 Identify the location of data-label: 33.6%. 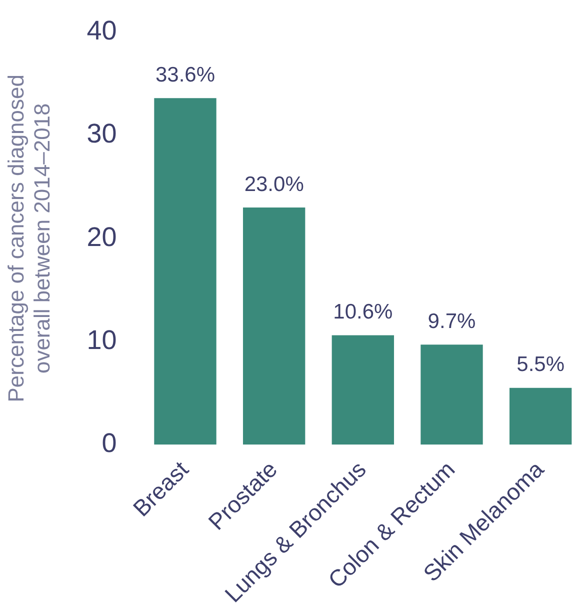
(185, 74).